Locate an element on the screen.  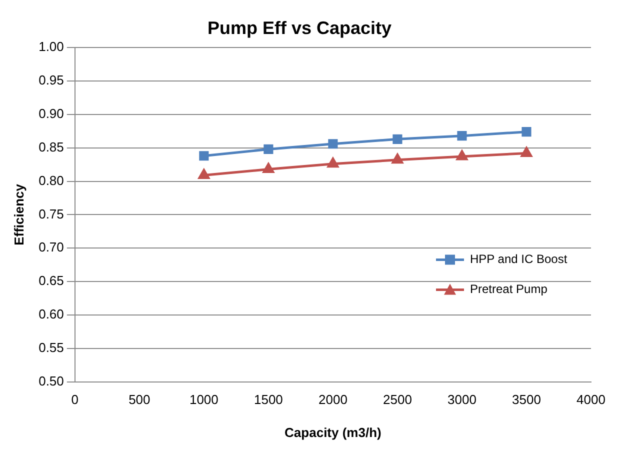
x-tick-label: 3500 is located at coordinates (526, 400).